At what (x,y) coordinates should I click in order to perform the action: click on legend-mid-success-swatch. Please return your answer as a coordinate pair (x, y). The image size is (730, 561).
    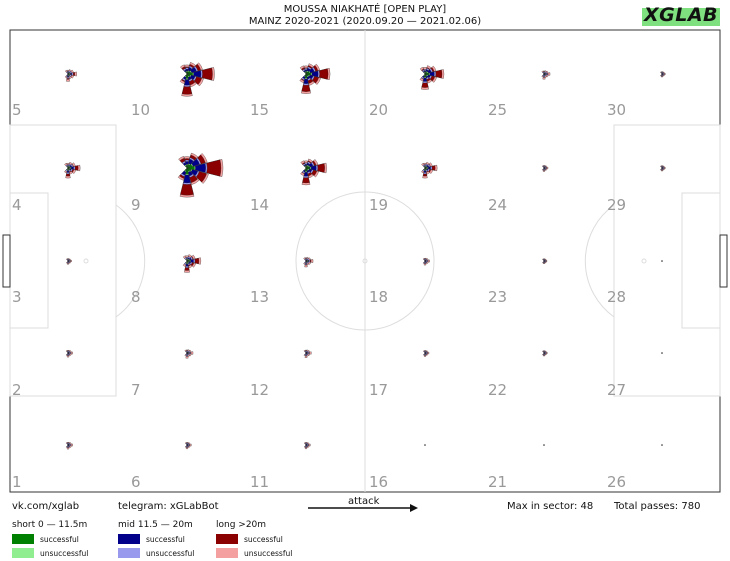
    Looking at the image, I should click on (129, 539).